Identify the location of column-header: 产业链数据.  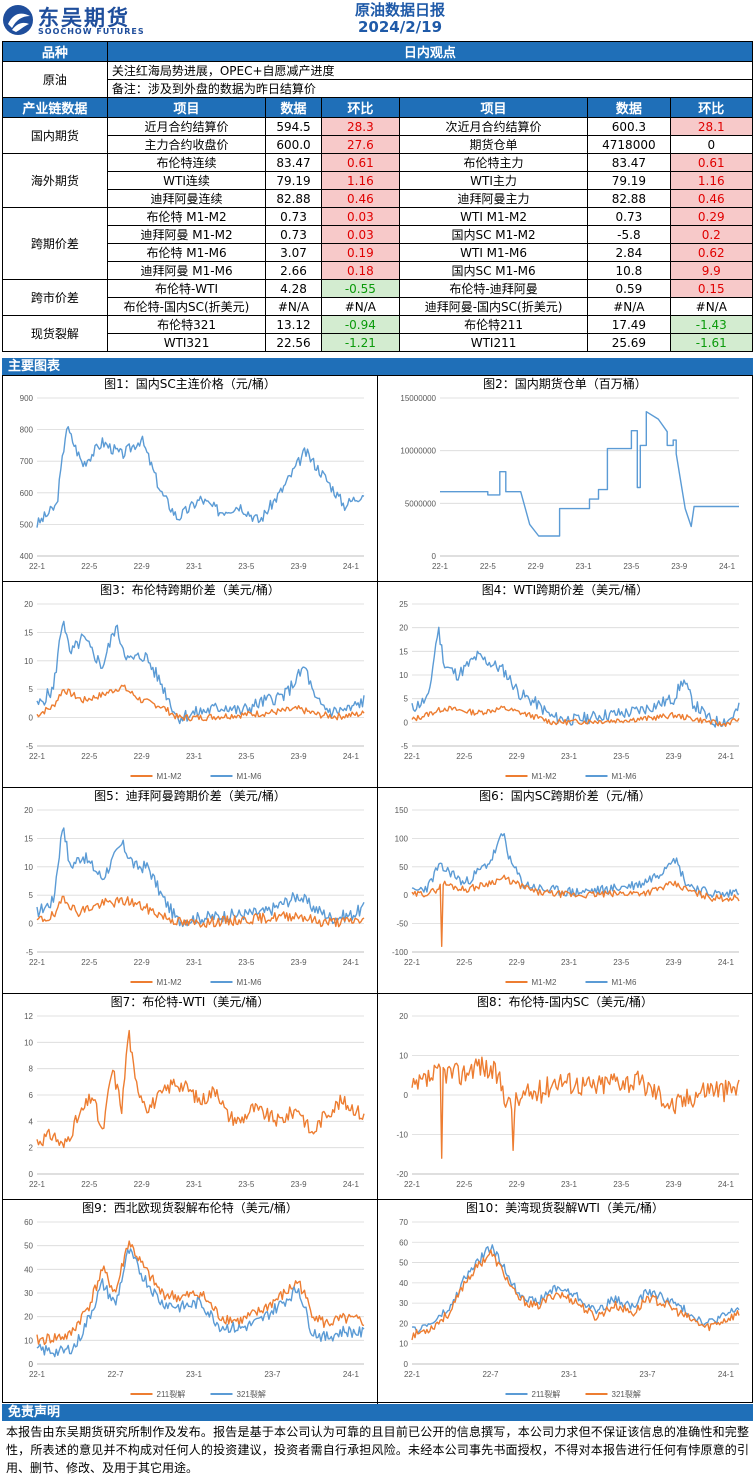
(55, 107).